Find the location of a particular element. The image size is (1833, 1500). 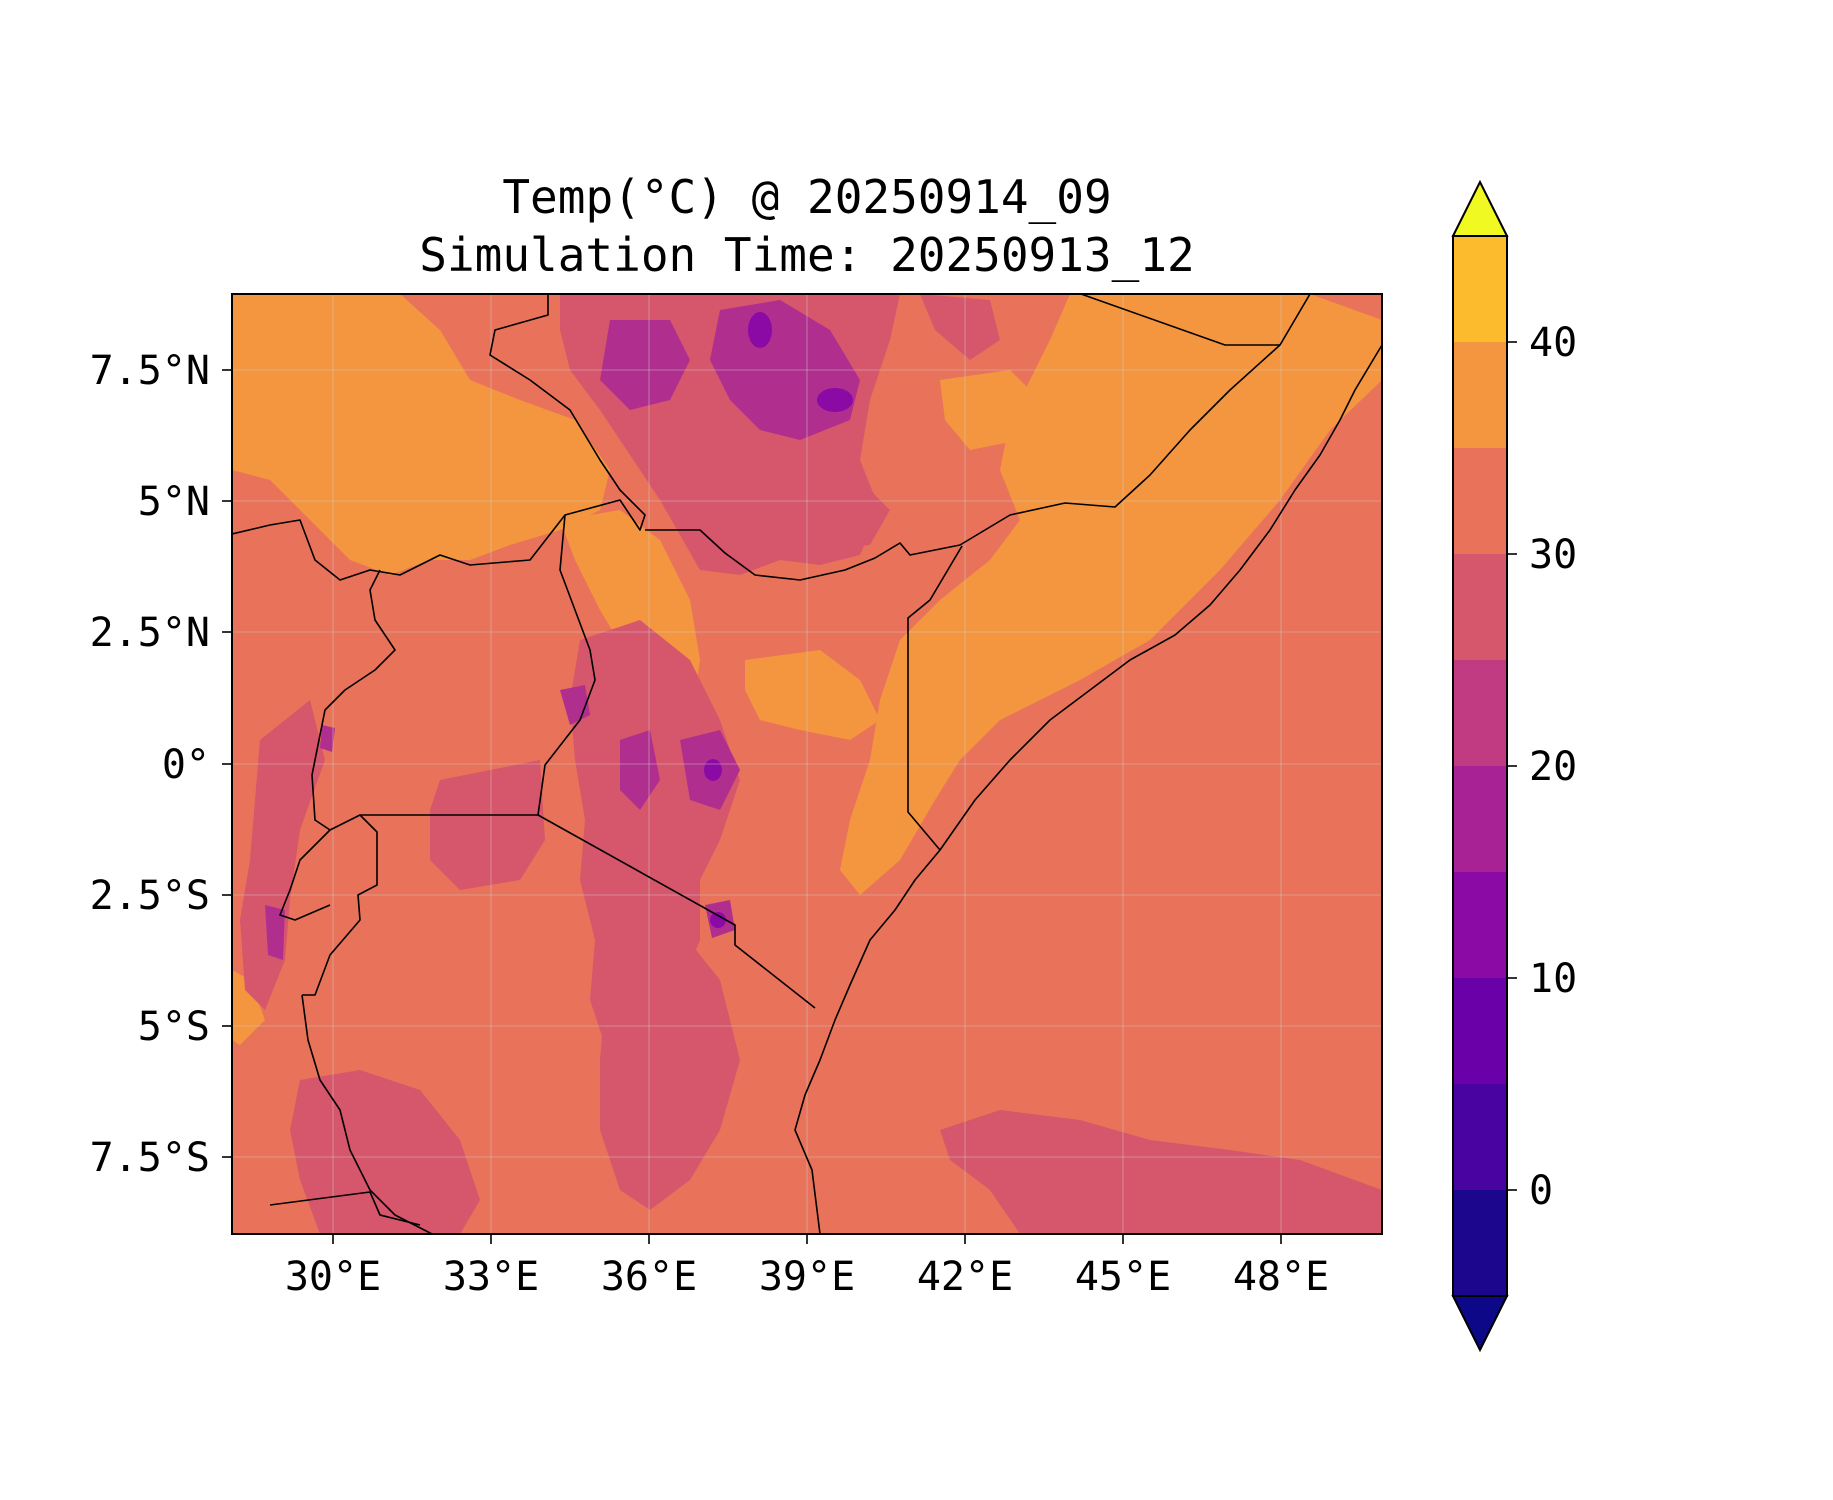

cold-peaks is located at coordinates (778, 620).